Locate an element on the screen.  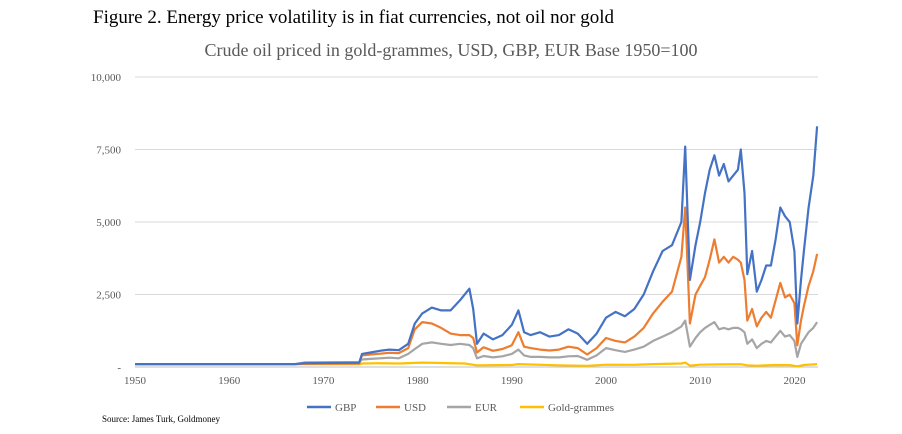
x-tick-label: 2020 is located at coordinates (794, 381).